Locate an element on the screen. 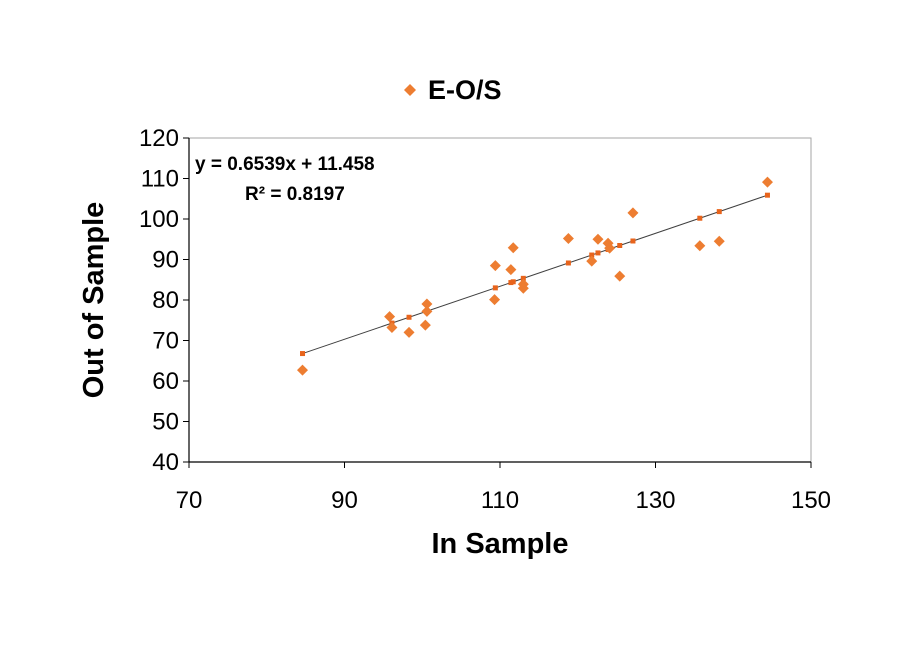 The image size is (913, 651). x-tick-label: 70 is located at coordinates (189, 500).